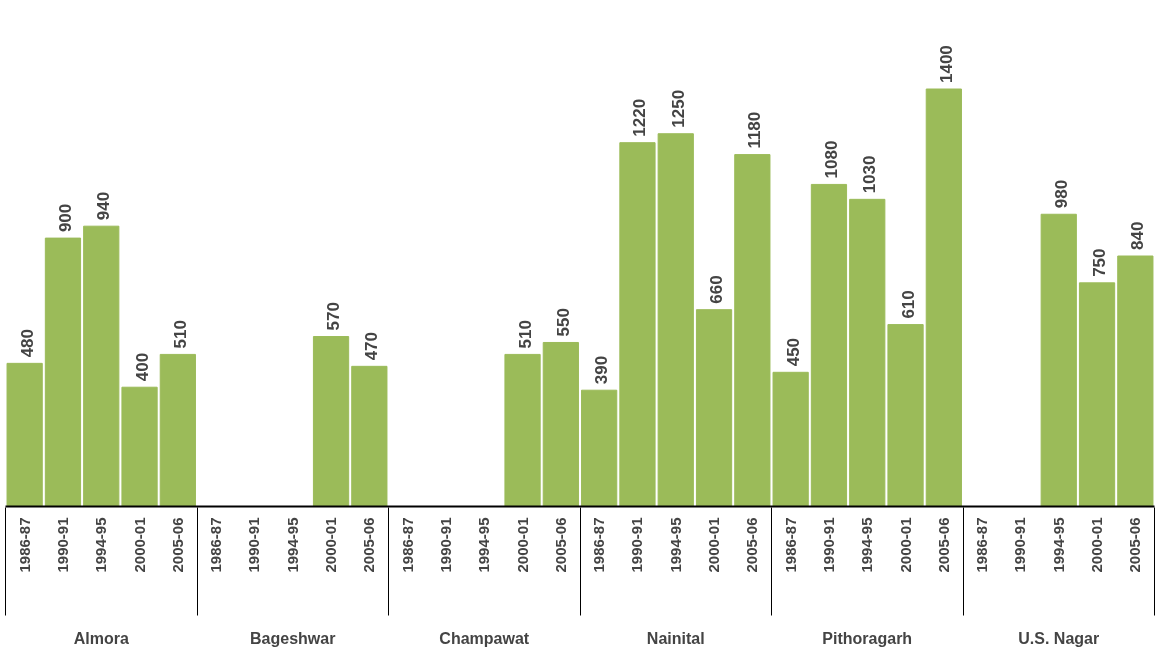 This screenshot has width=1162, height=649. What do you see at coordinates (675, 638) in the screenshot?
I see `text: Nainital` at bounding box center [675, 638].